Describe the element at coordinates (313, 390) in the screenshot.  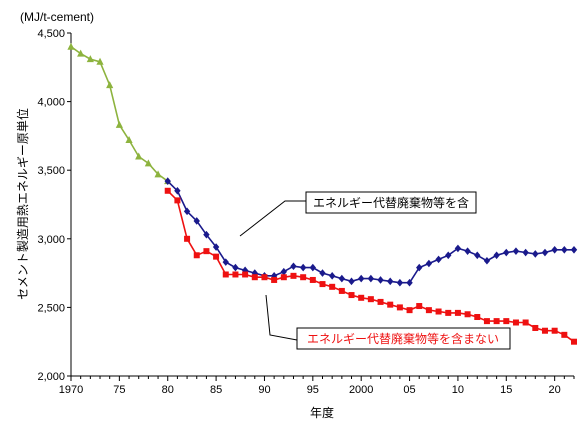
I see `x-tick-label: 95` at that location.